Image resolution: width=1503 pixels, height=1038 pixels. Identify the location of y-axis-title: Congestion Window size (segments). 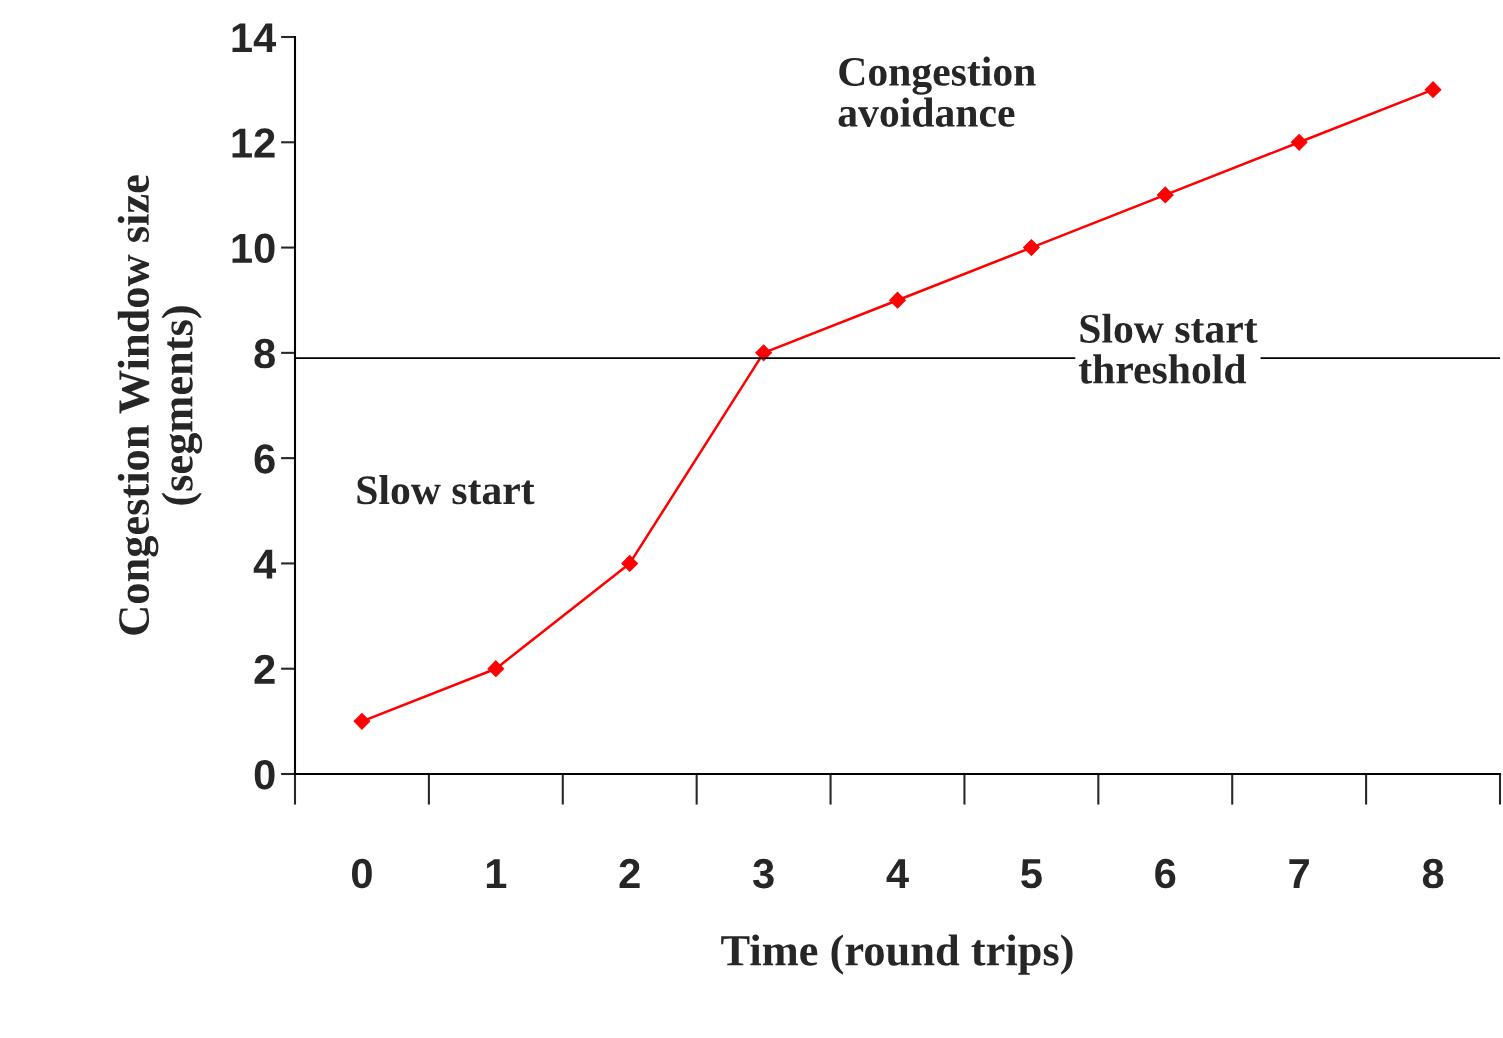
(160, 405).